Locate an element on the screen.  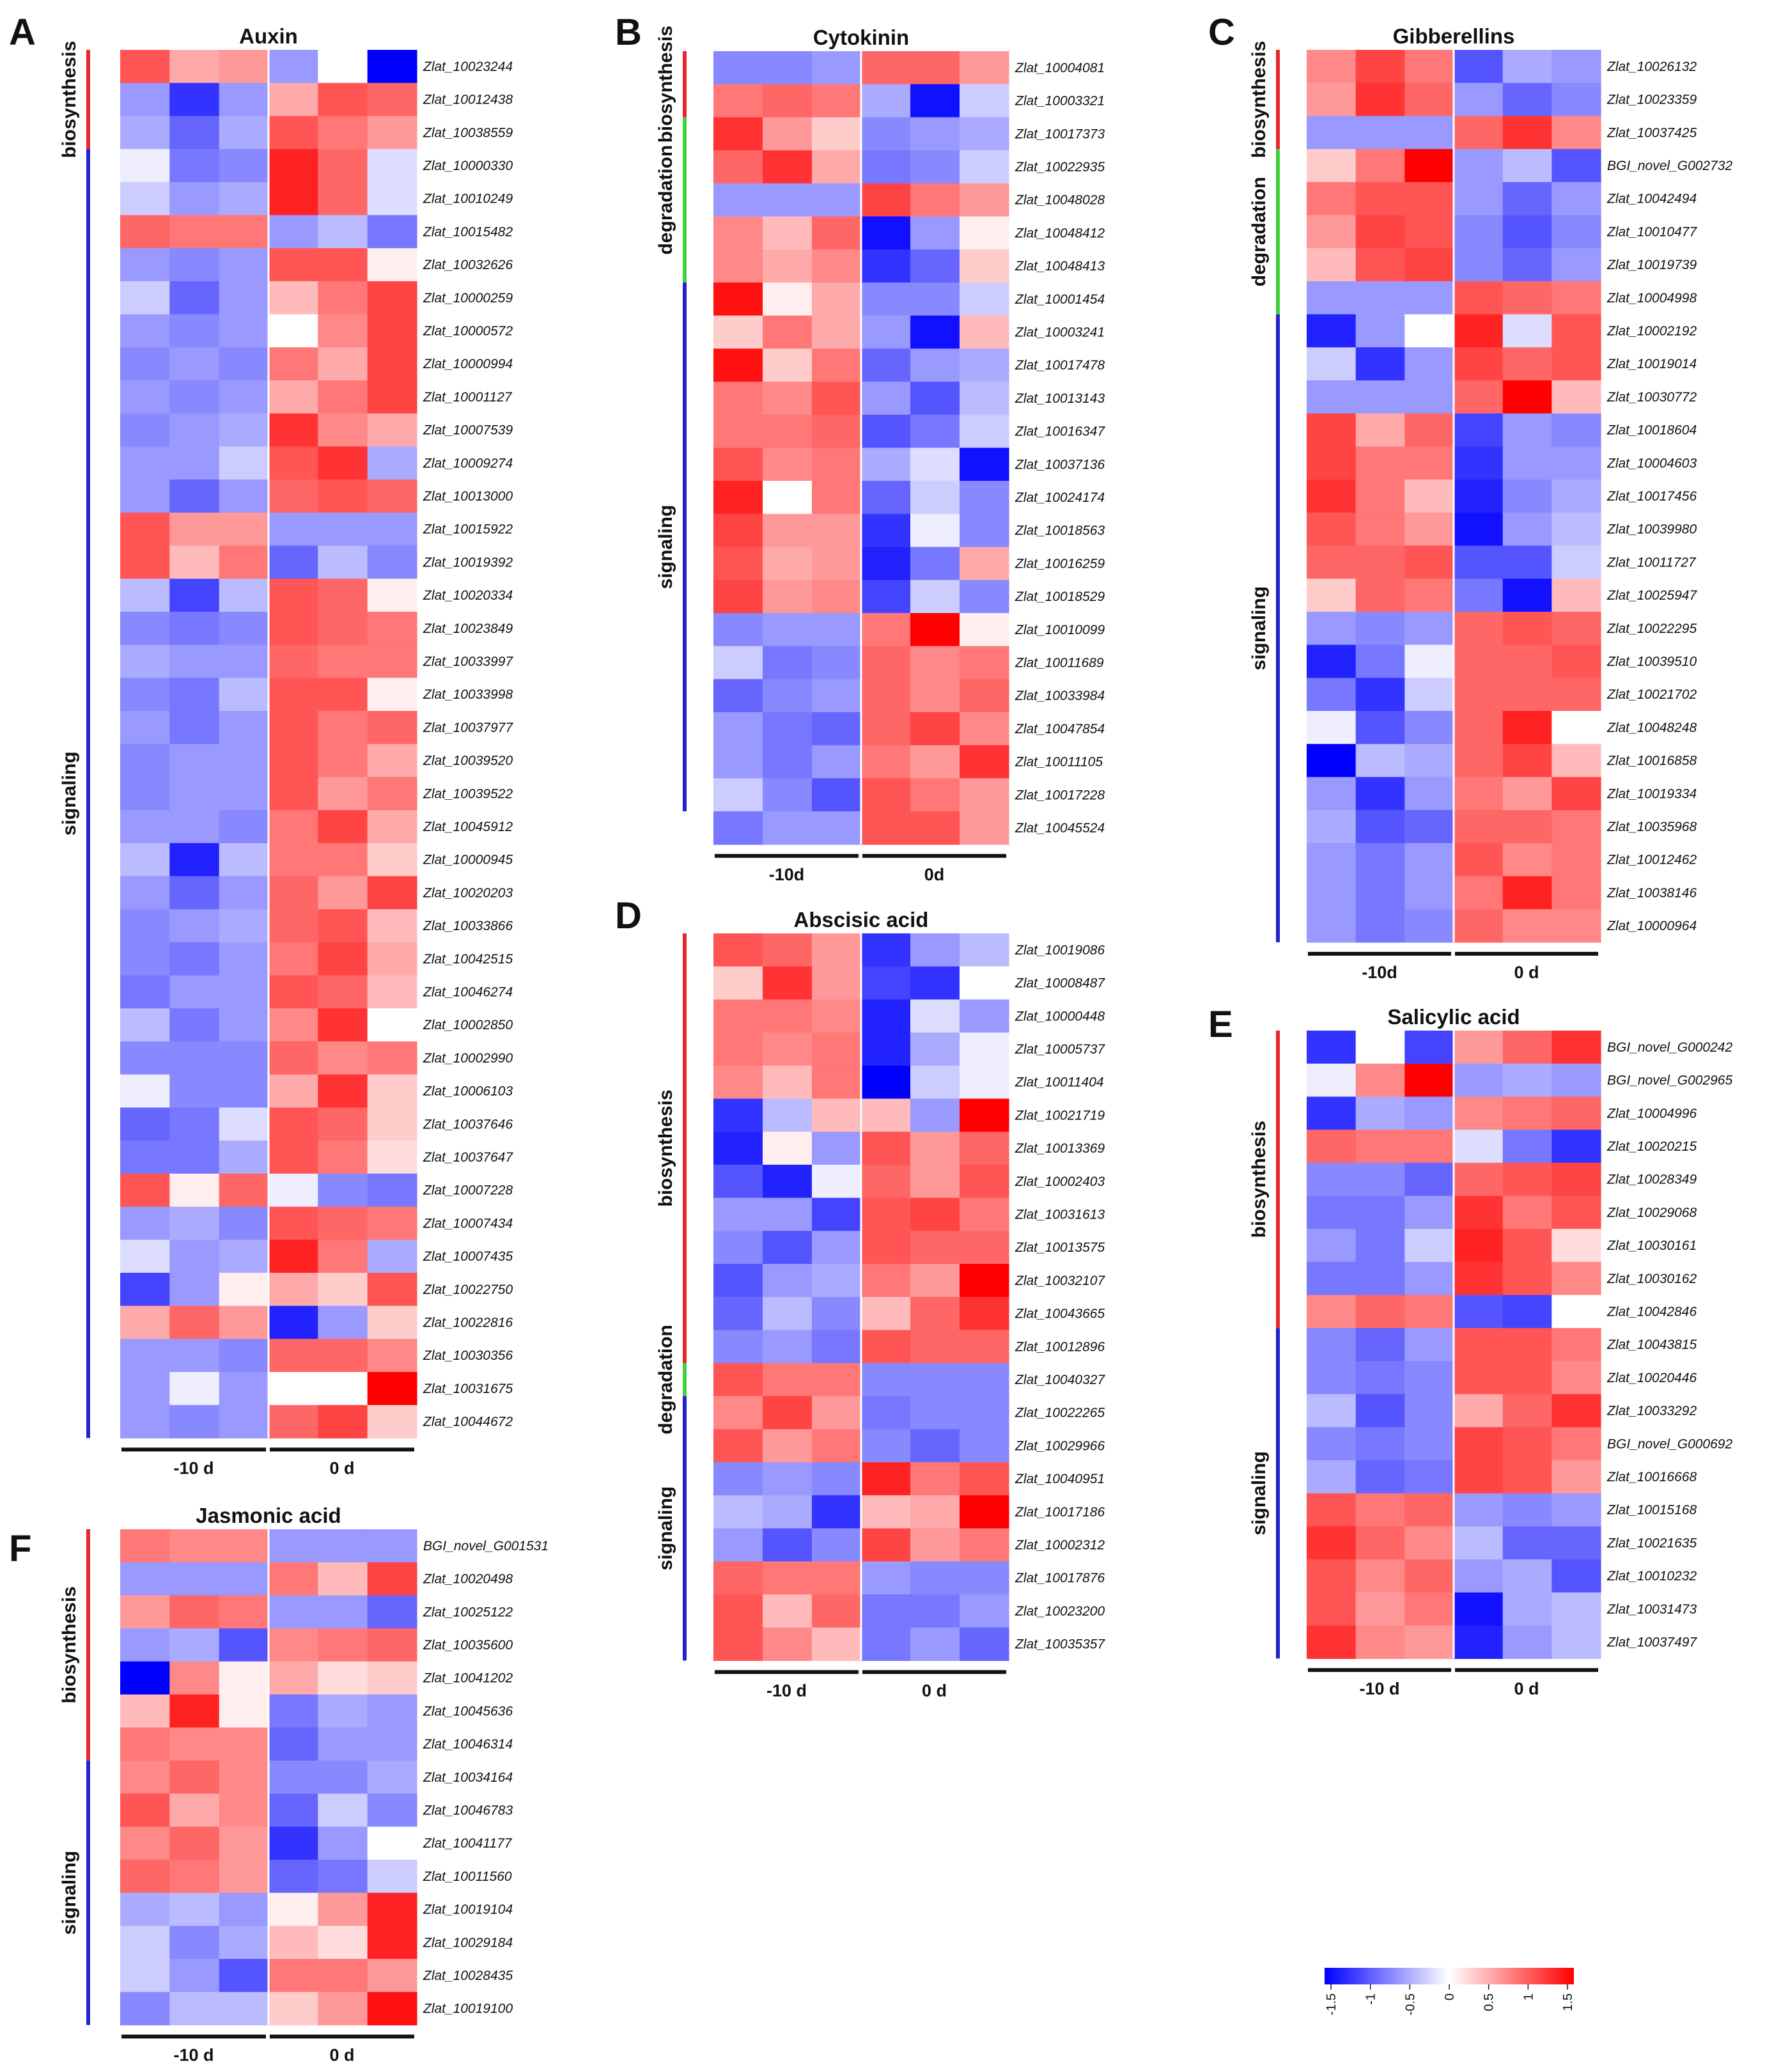
gene-label: Zlat_10022935 is located at coordinates (1060, 168).